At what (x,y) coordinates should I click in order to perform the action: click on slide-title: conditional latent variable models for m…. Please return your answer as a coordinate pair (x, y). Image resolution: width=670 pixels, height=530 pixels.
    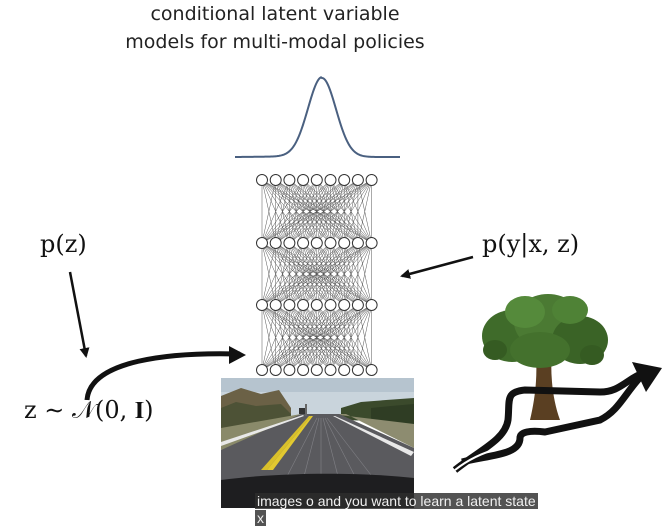
    Looking at the image, I should click on (275, 28).